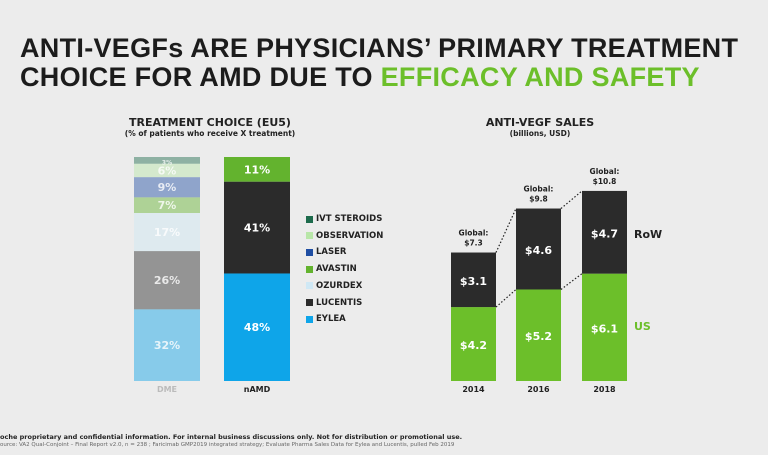 The width and height of the screenshot is (768, 455). Describe the element at coordinates (540, 133) in the screenshot. I see `right-chart-subtitle: (billions, USD)` at that location.